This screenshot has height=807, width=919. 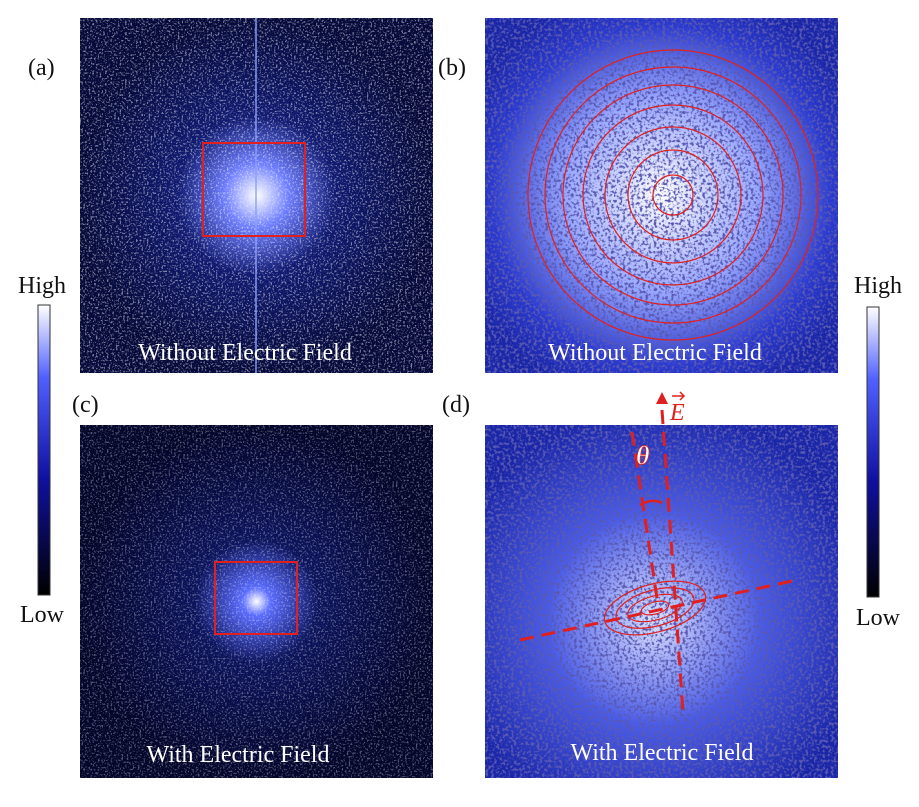 What do you see at coordinates (651, 503) in the screenshot?
I see `angle-arc` at bounding box center [651, 503].